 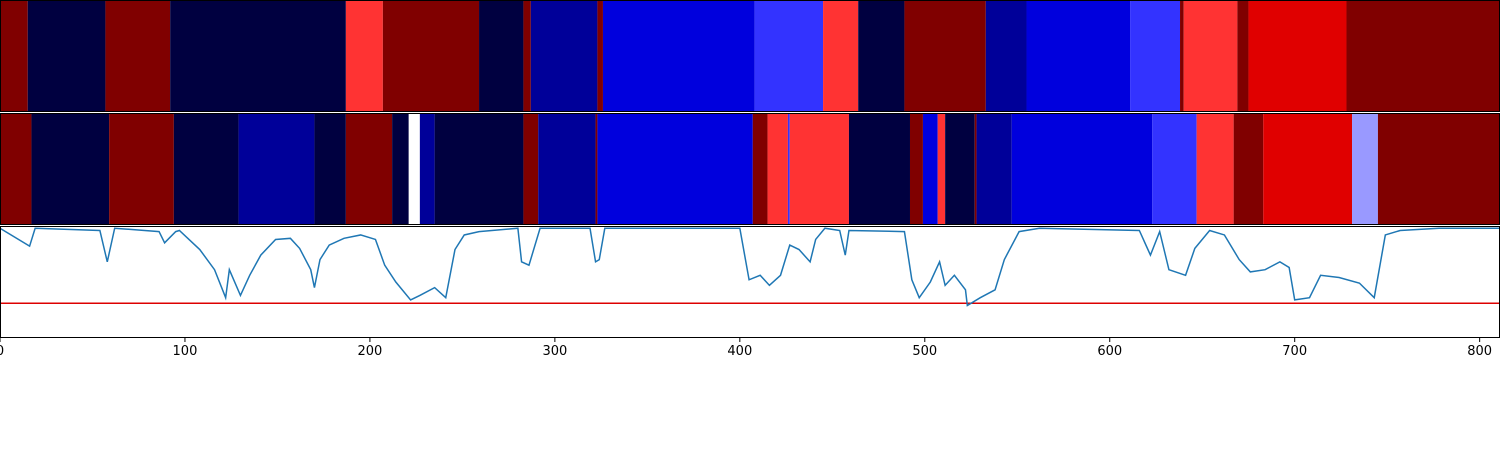 What do you see at coordinates (554, 351) in the screenshot?
I see `x-tick-label: 300` at bounding box center [554, 351].